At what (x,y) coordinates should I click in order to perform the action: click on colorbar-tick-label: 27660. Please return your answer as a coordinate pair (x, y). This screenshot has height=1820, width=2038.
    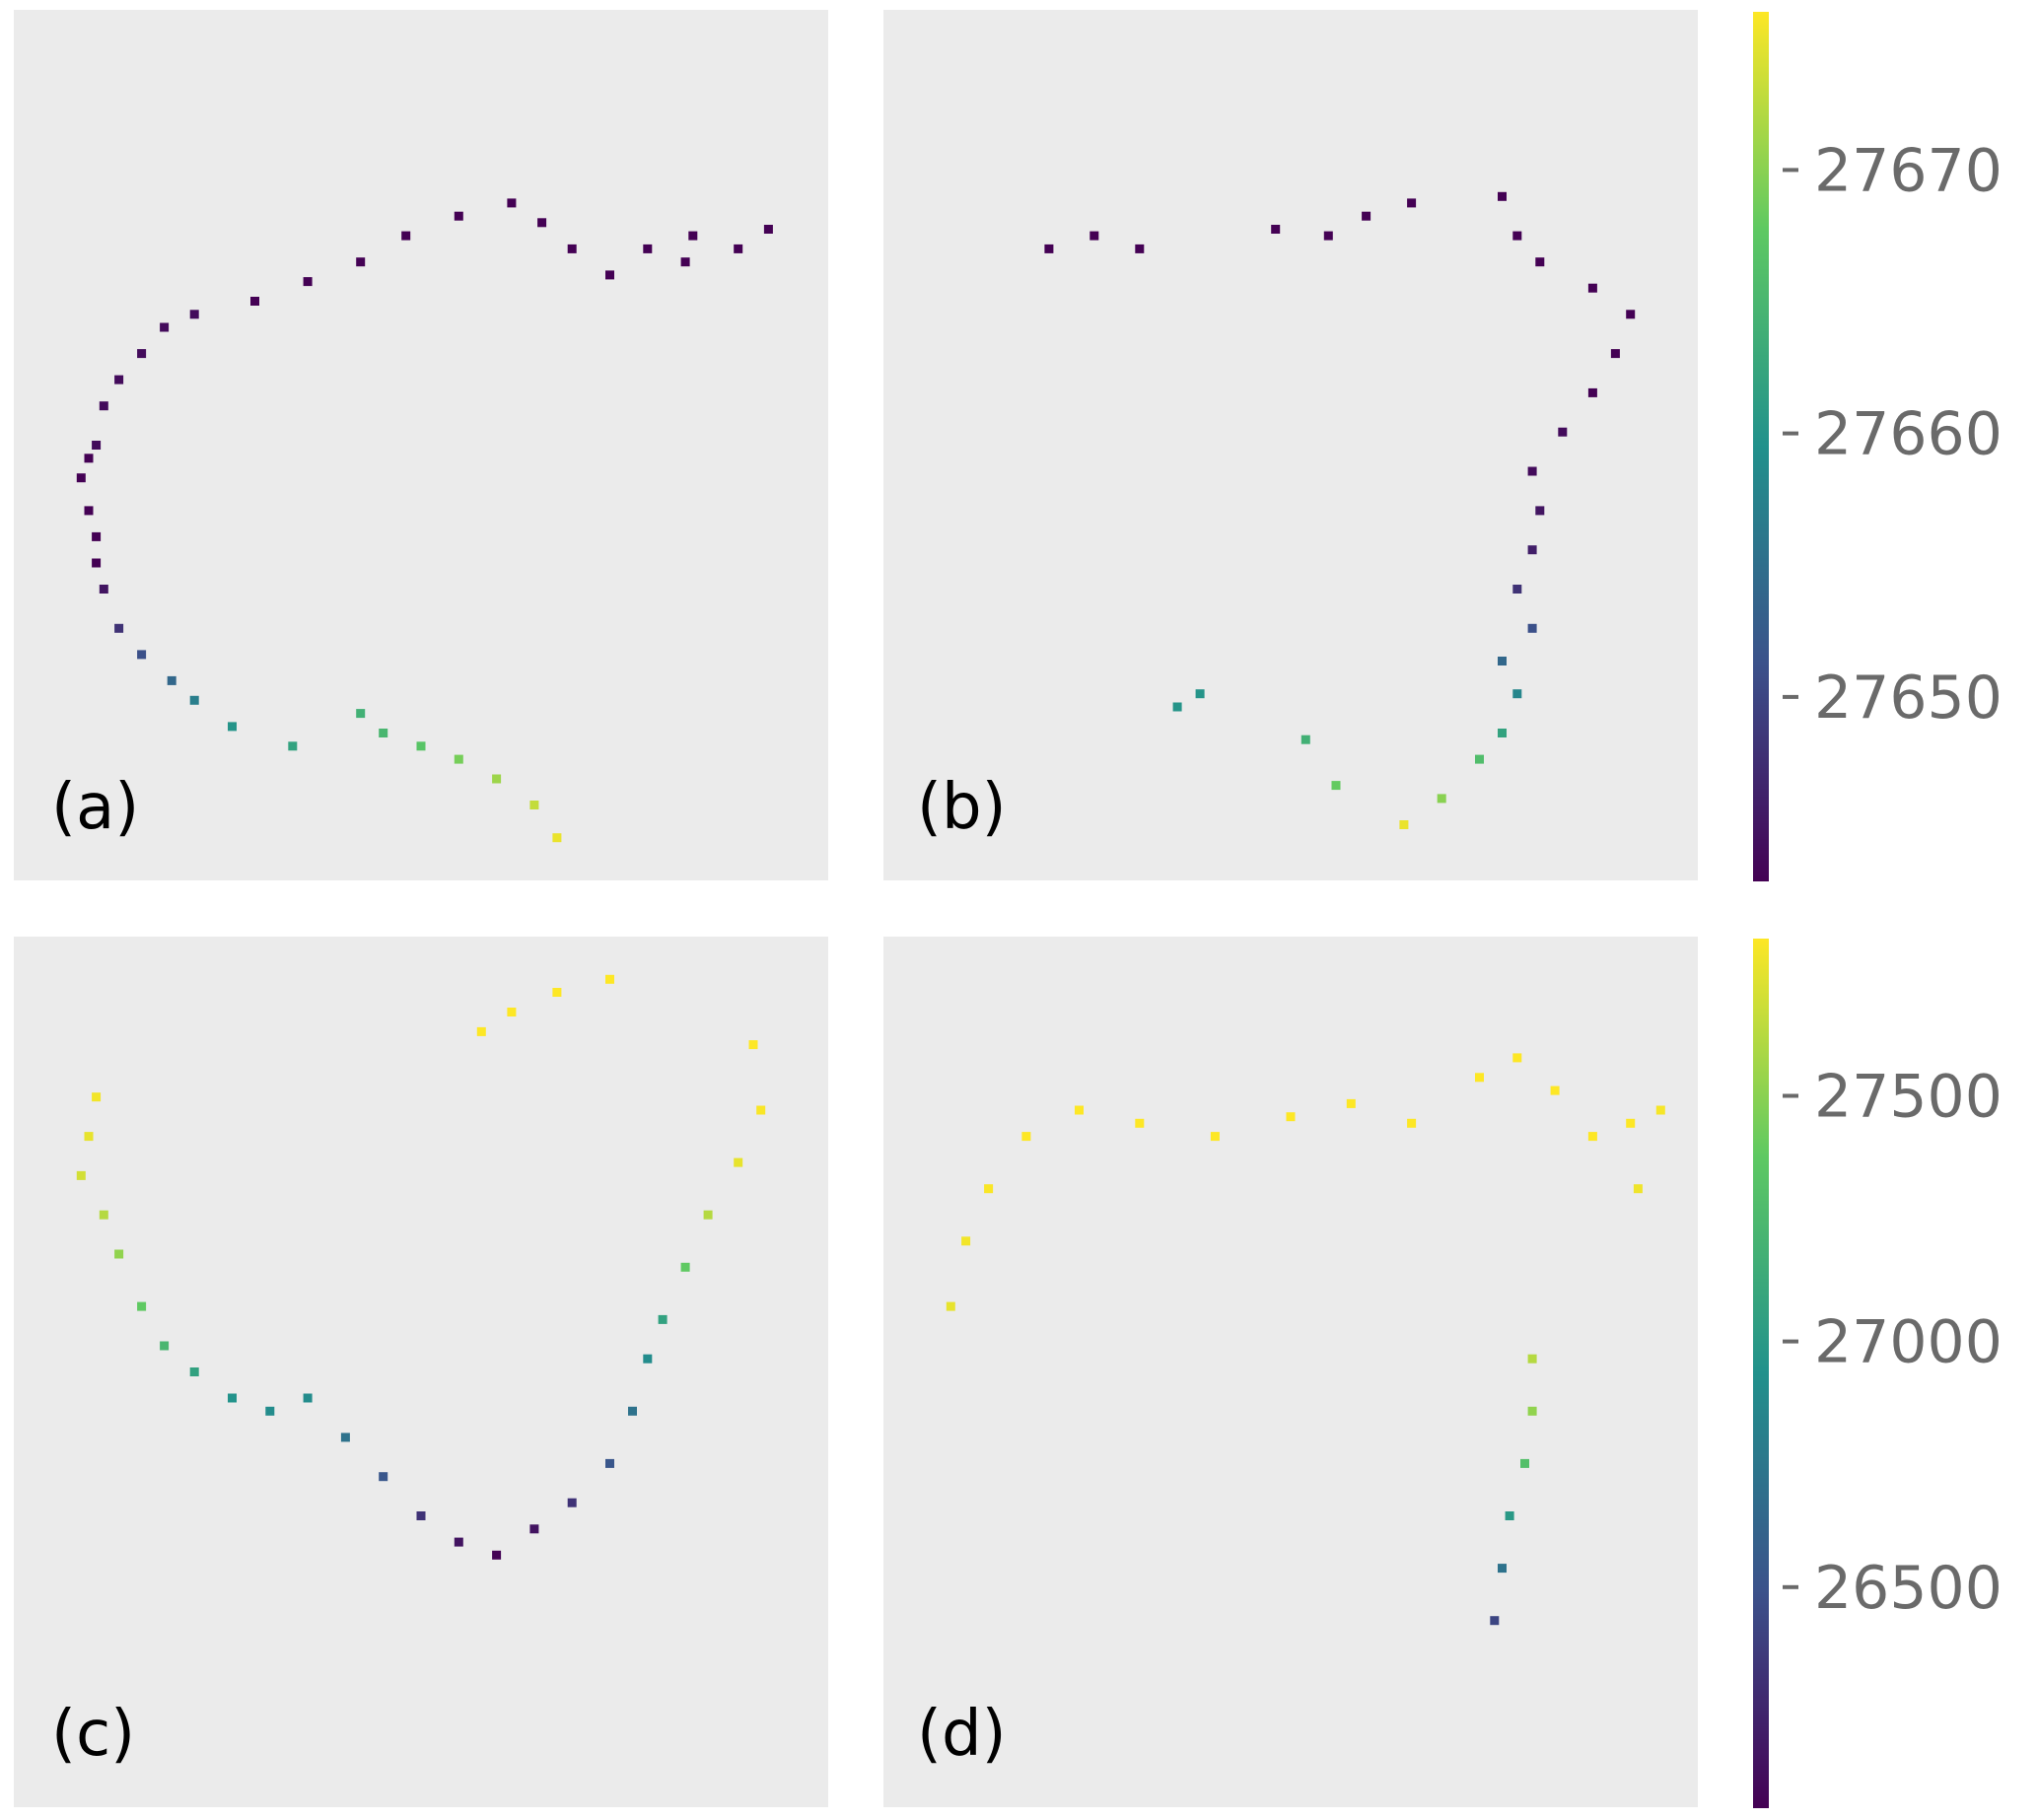
    Looking at the image, I should click on (1908, 434).